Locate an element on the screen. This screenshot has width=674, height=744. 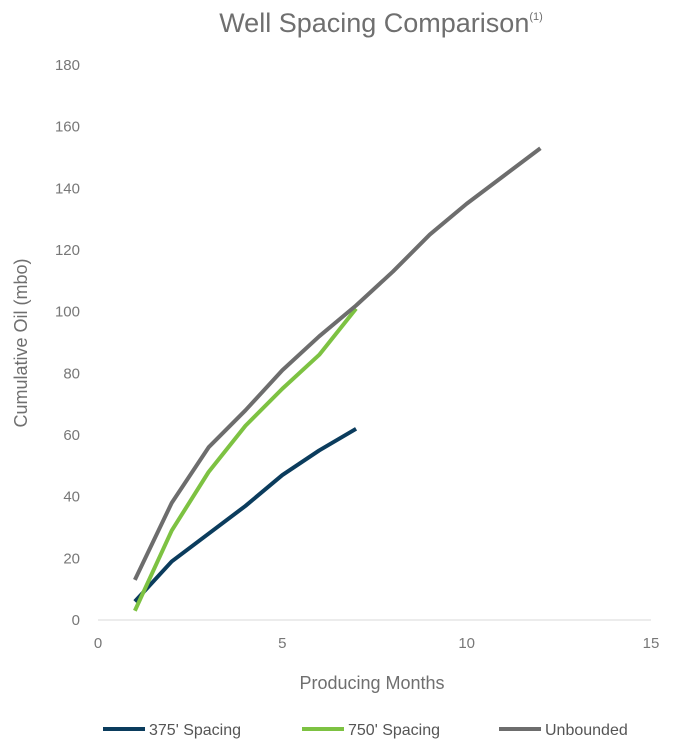
y-axis-label: Cumulative Oil (mbo) is located at coordinates (21, 342).